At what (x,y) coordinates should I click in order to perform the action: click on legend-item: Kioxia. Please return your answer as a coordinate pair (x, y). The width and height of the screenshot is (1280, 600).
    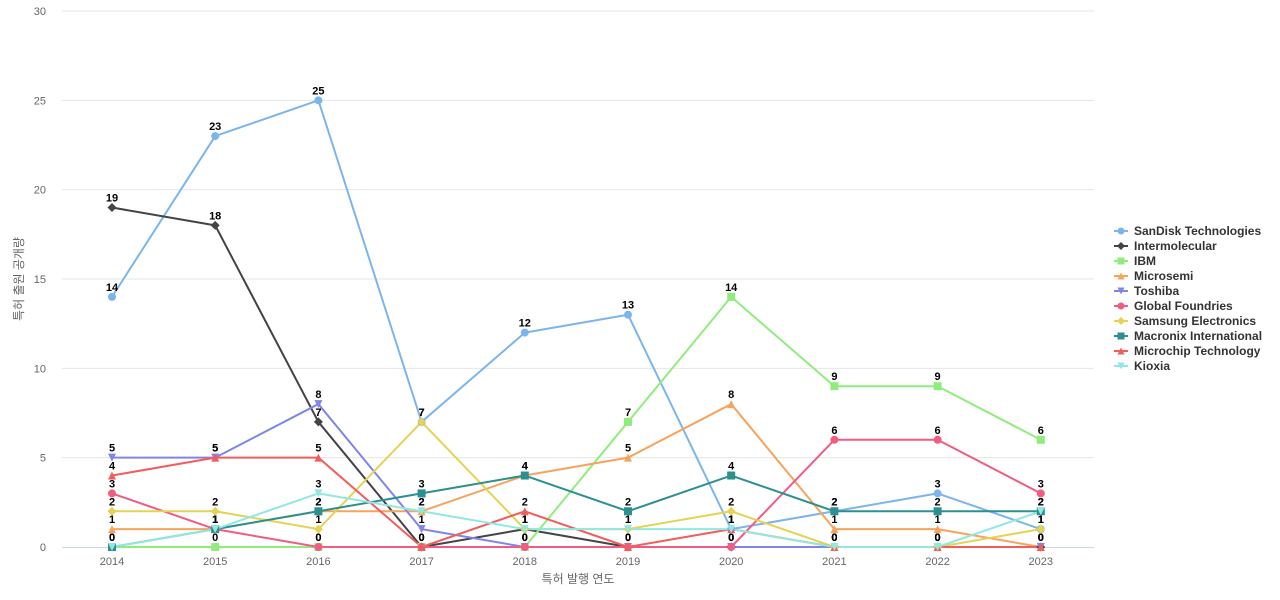
    Looking at the image, I should click on (1142, 366).